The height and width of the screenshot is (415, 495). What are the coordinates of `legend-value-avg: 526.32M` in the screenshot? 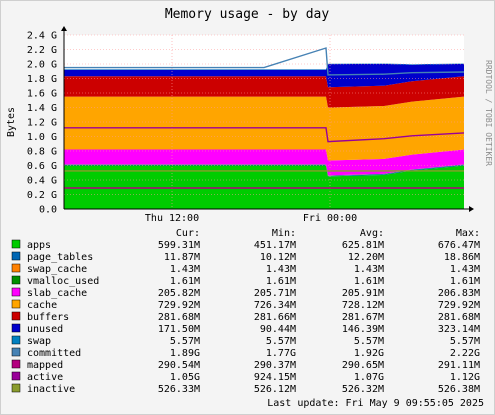 It's located at (363, 389).